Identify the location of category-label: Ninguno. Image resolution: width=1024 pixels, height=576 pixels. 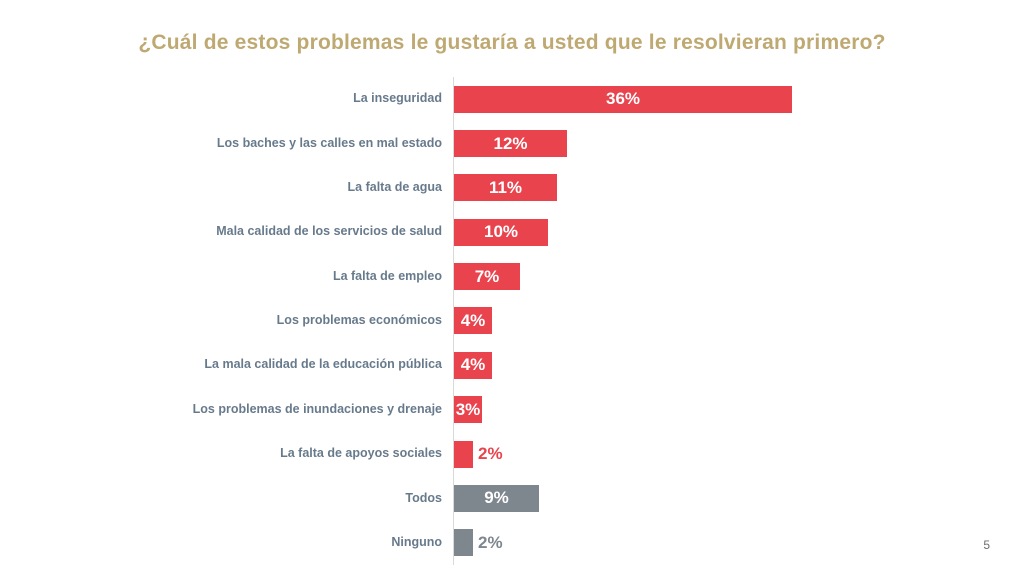
(416, 541).